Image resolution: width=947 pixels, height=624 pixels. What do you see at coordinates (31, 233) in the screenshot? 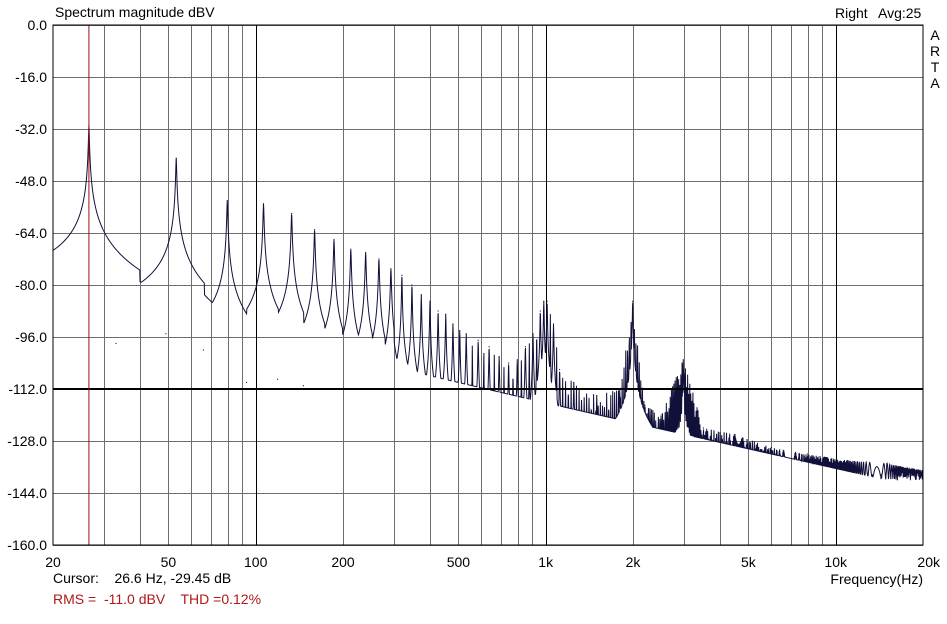
I see `y-tick-label: -64.0` at bounding box center [31, 233].